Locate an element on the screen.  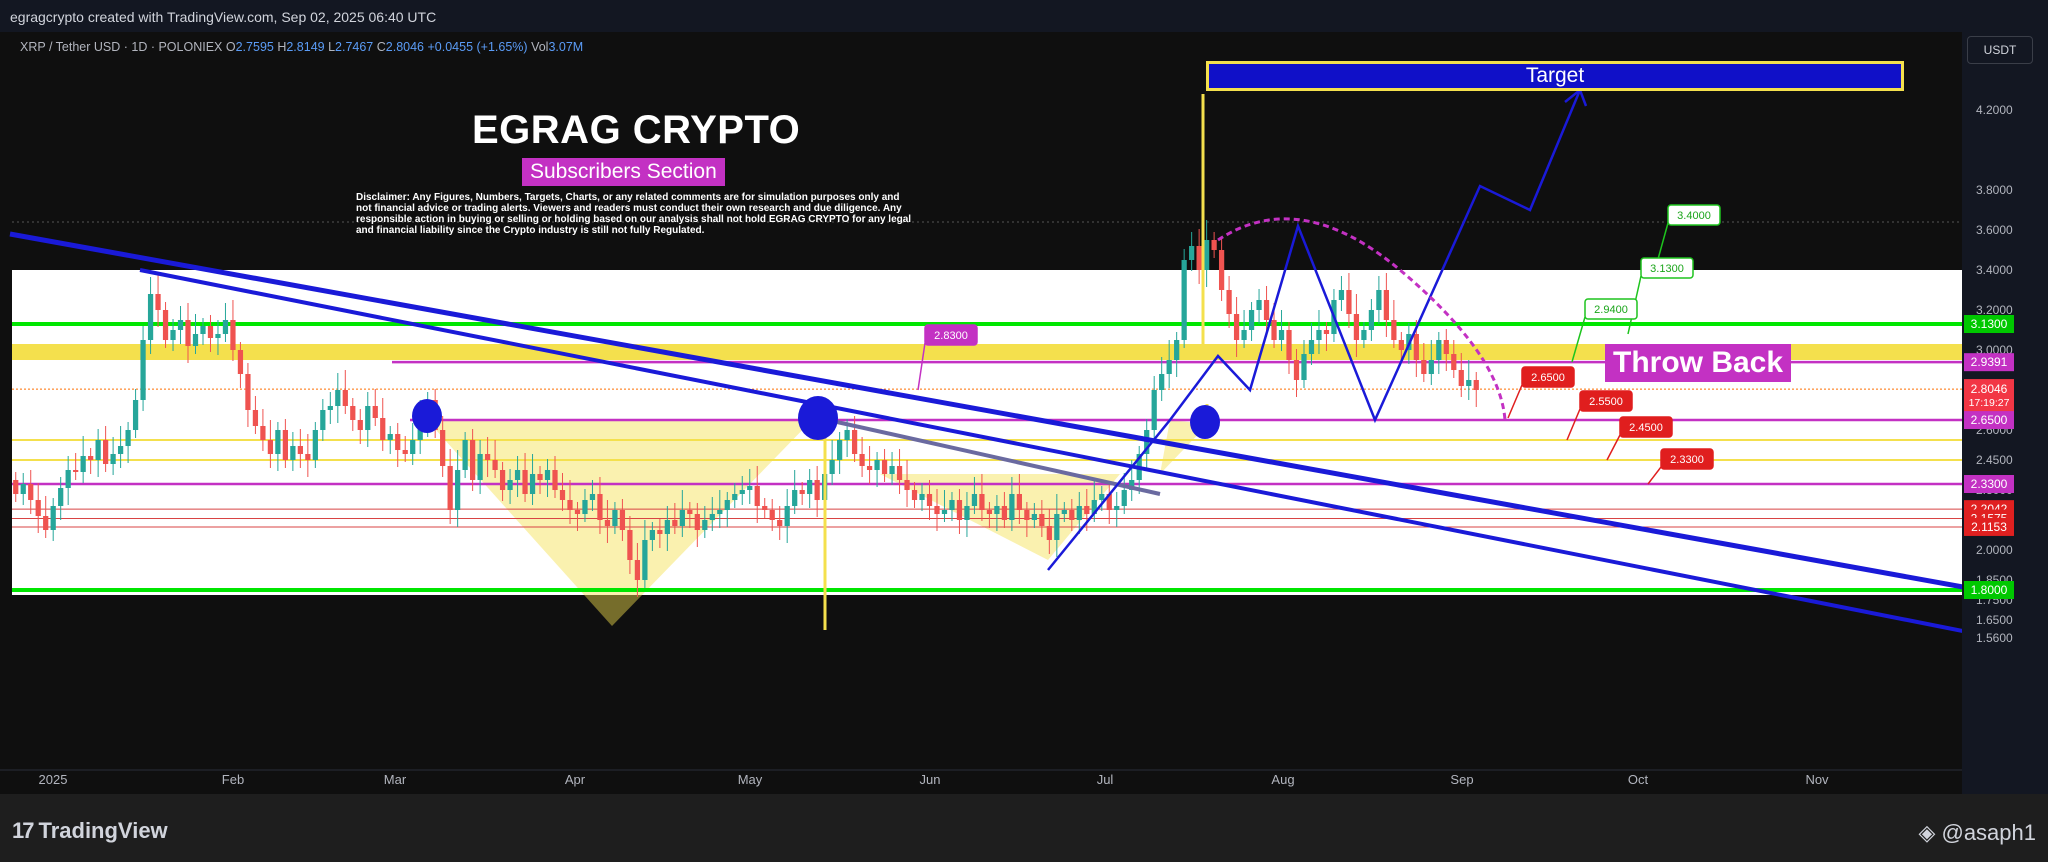
x-axis-tick-label: May is located at coordinates (750, 779).